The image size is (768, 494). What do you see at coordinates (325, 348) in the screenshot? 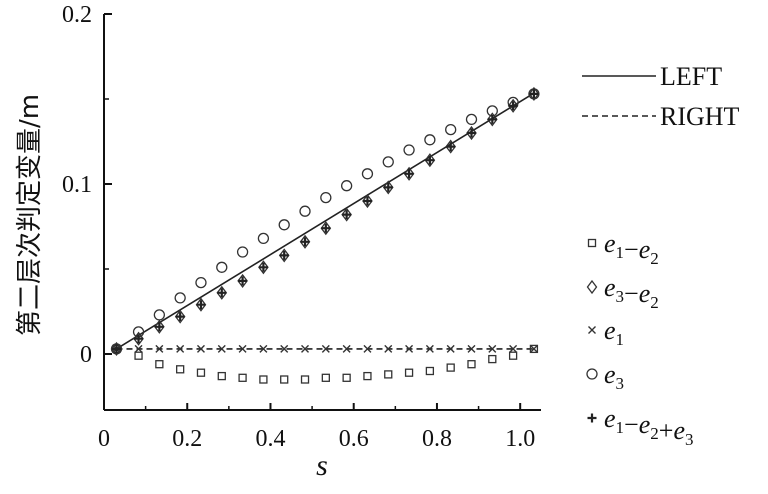
I see `series-x` at bounding box center [325, 348].